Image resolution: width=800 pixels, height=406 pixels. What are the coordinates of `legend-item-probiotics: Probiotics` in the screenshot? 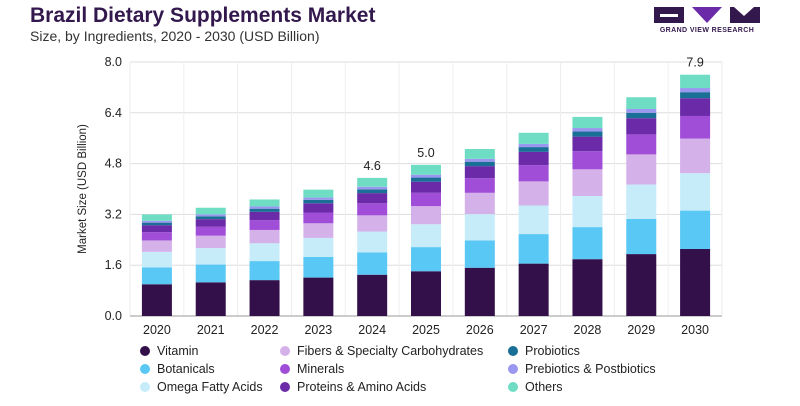 It's located at (544, 351).